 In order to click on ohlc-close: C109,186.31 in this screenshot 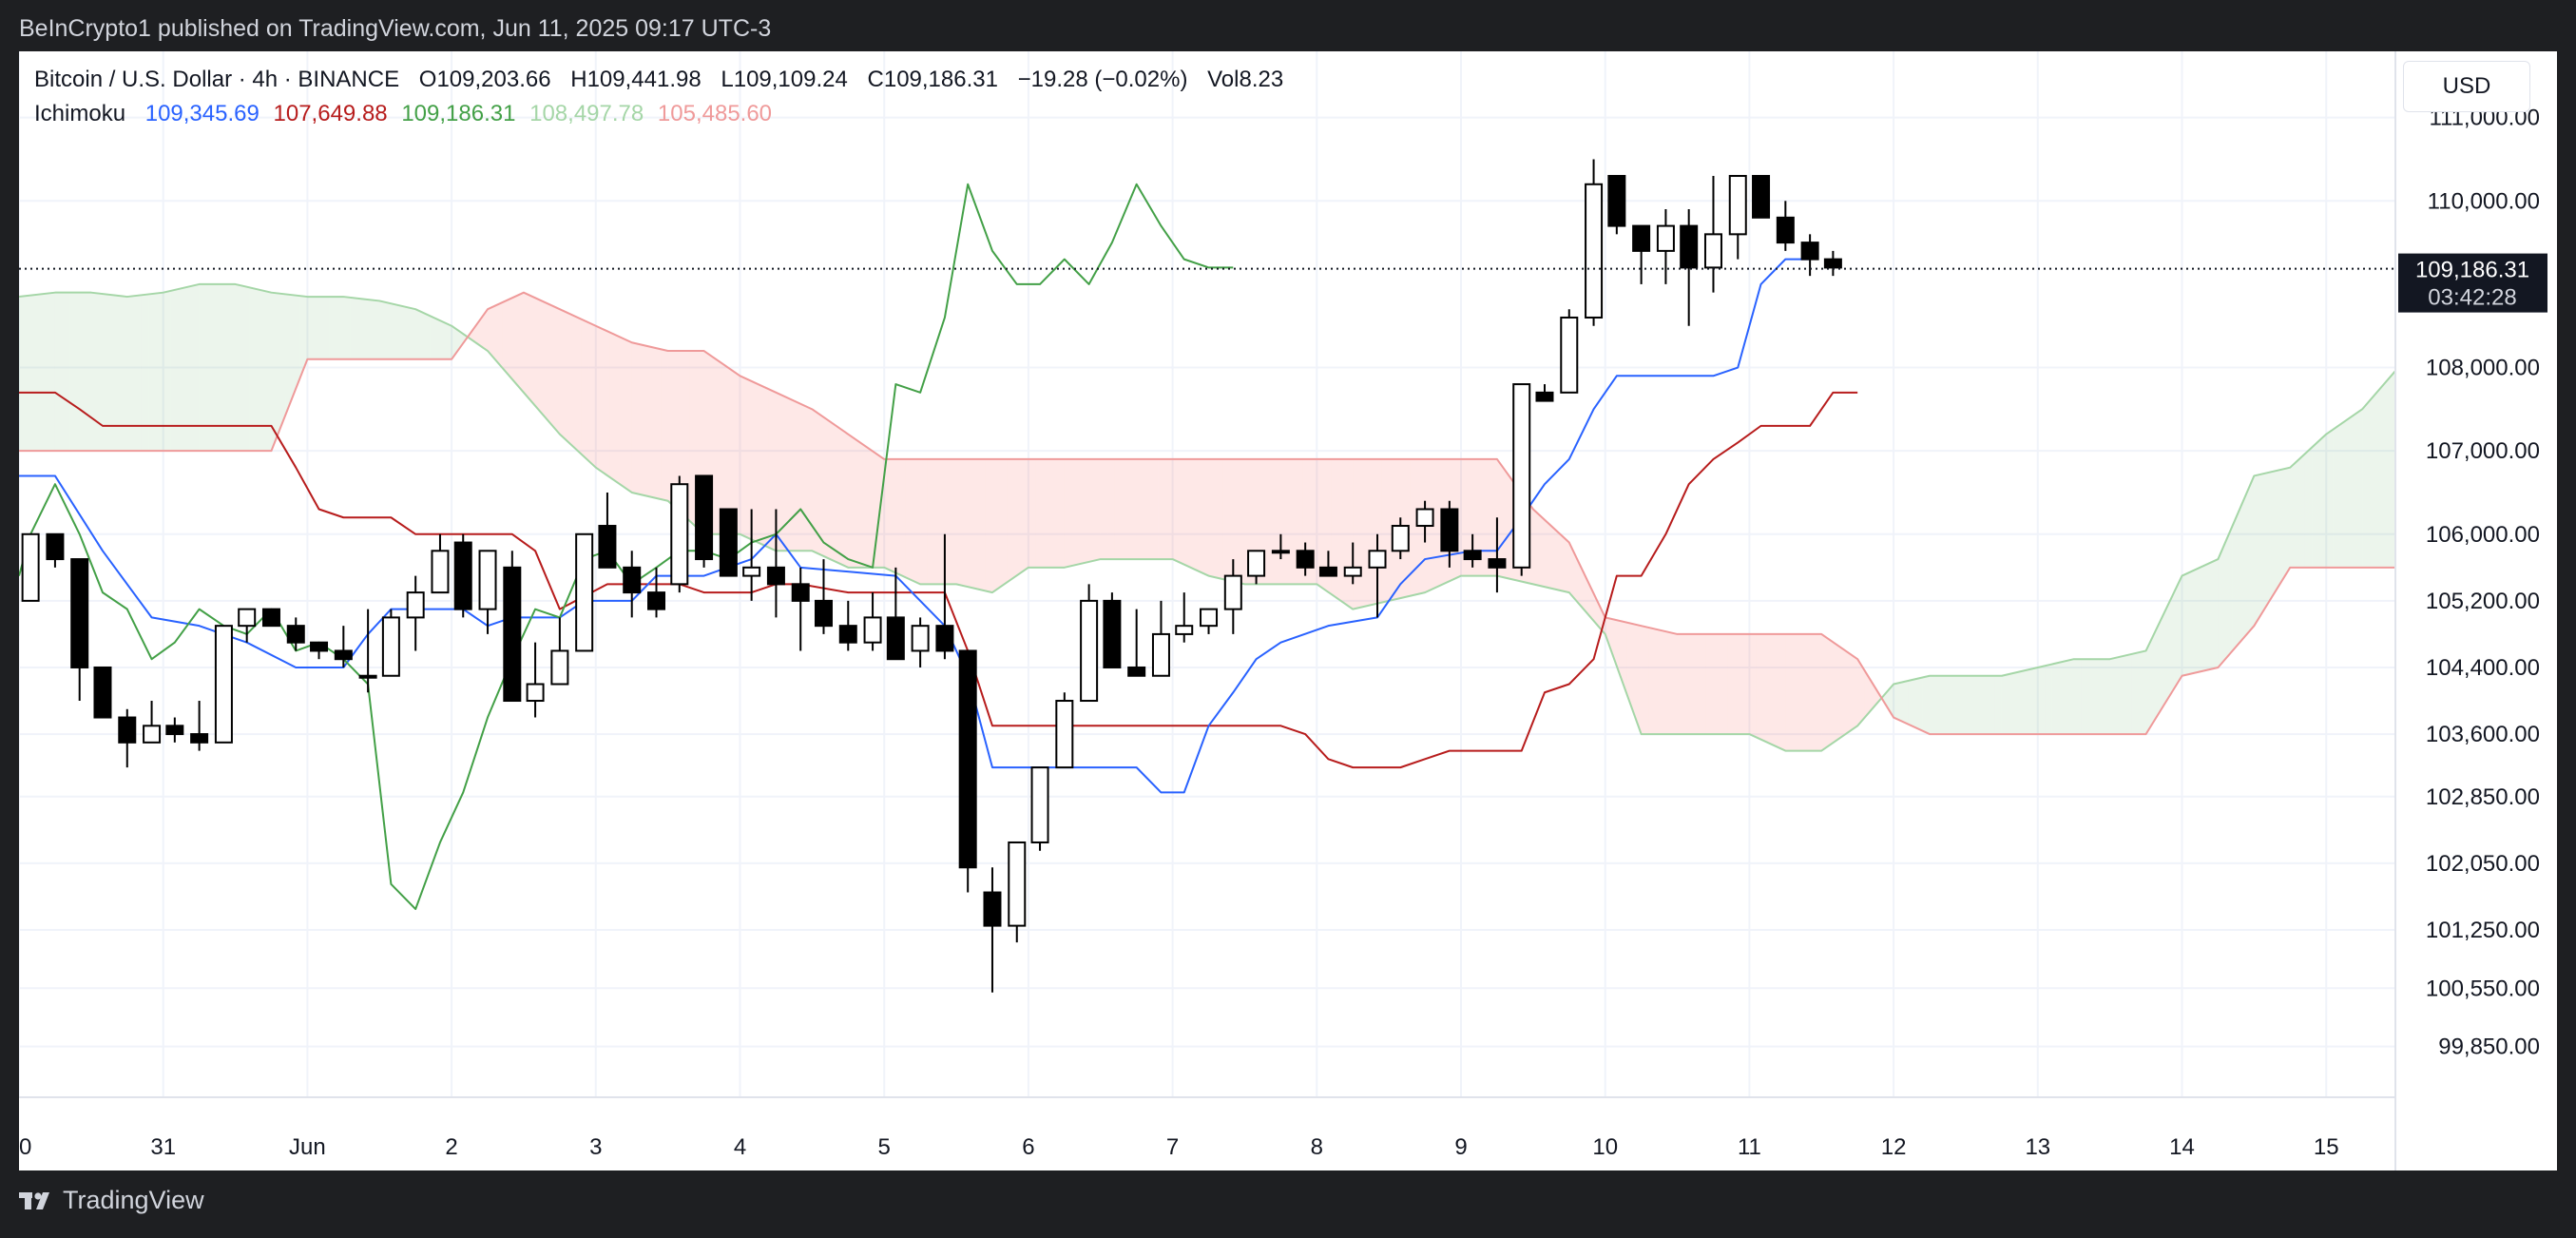, I will do `click(932, 79)`.